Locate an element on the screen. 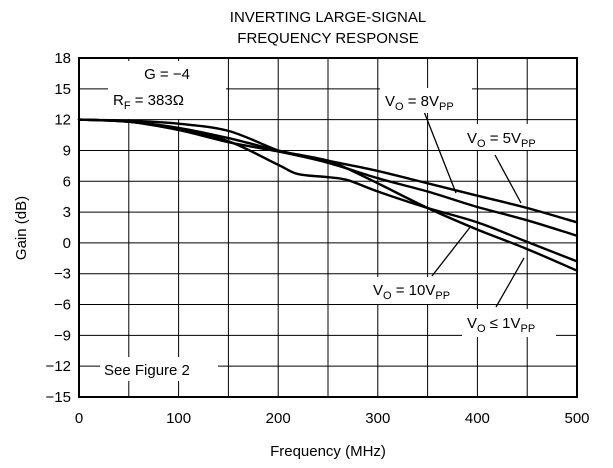 This screenshot has width=613, height=468. y-tick-label: 0 is located at coordinates (67, 243).